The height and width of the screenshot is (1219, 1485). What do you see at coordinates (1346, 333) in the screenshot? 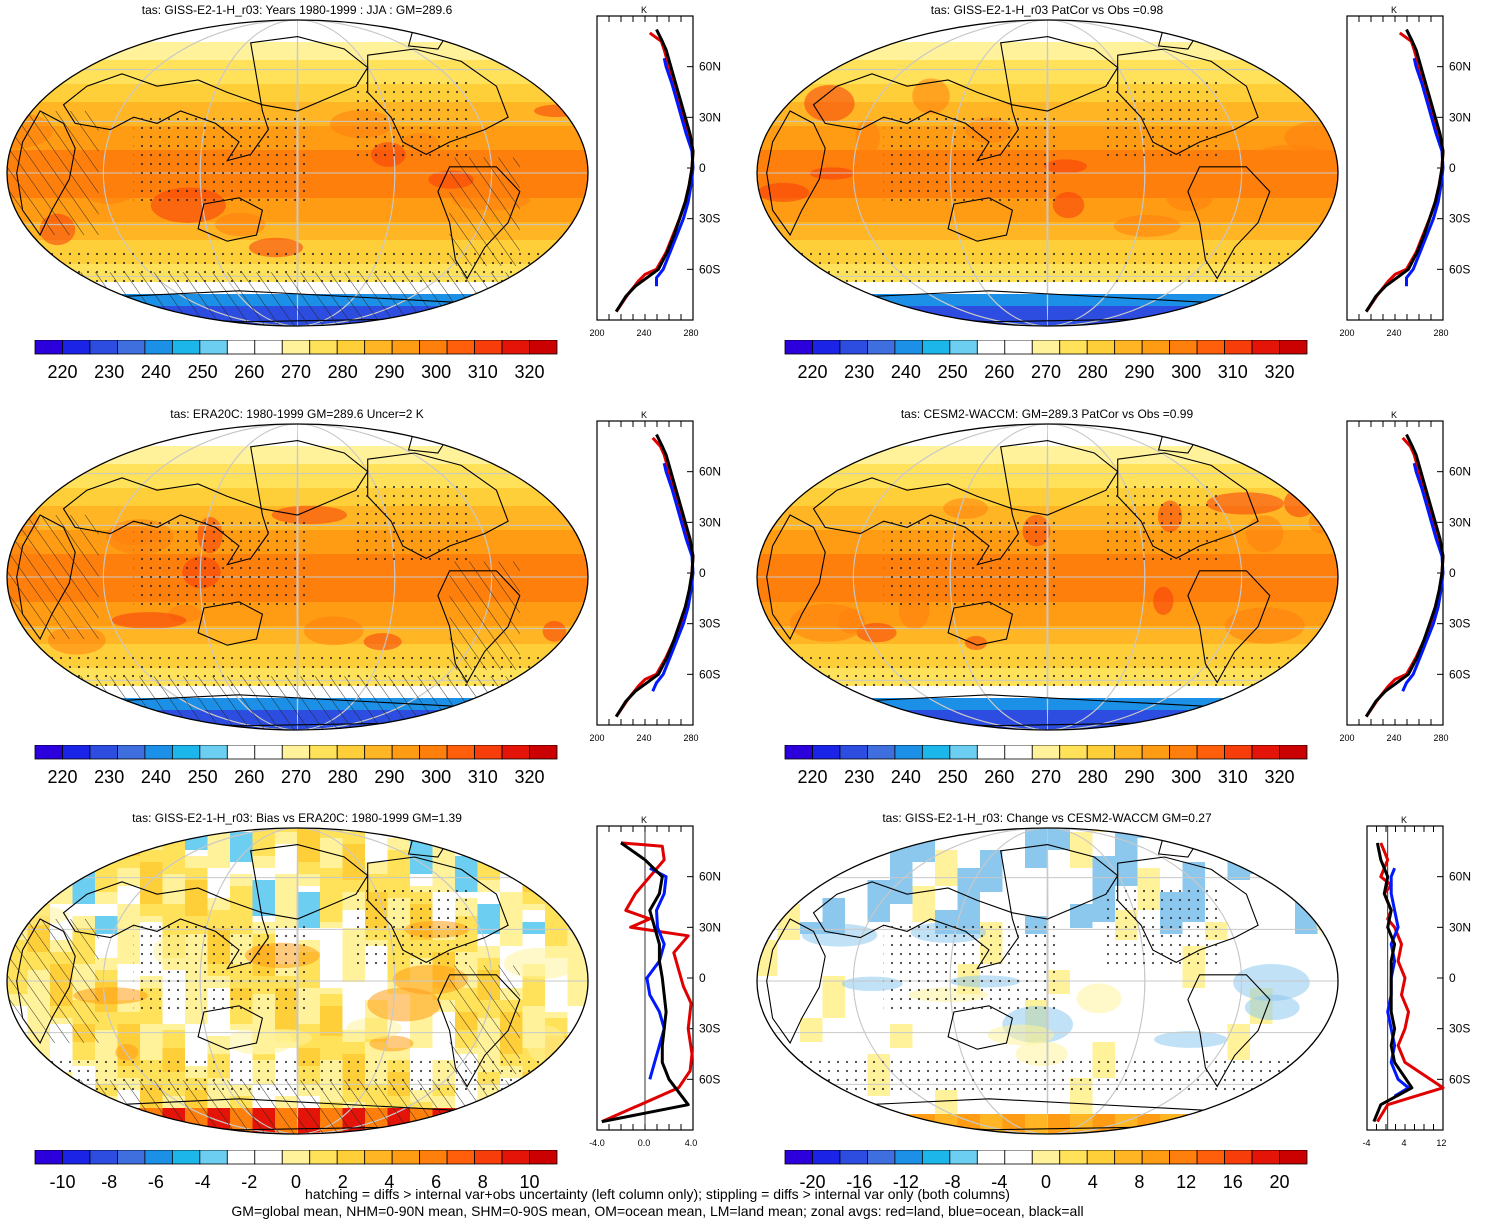
I see `profile-xtick-label: 200` at bounding box center [1346, 333].